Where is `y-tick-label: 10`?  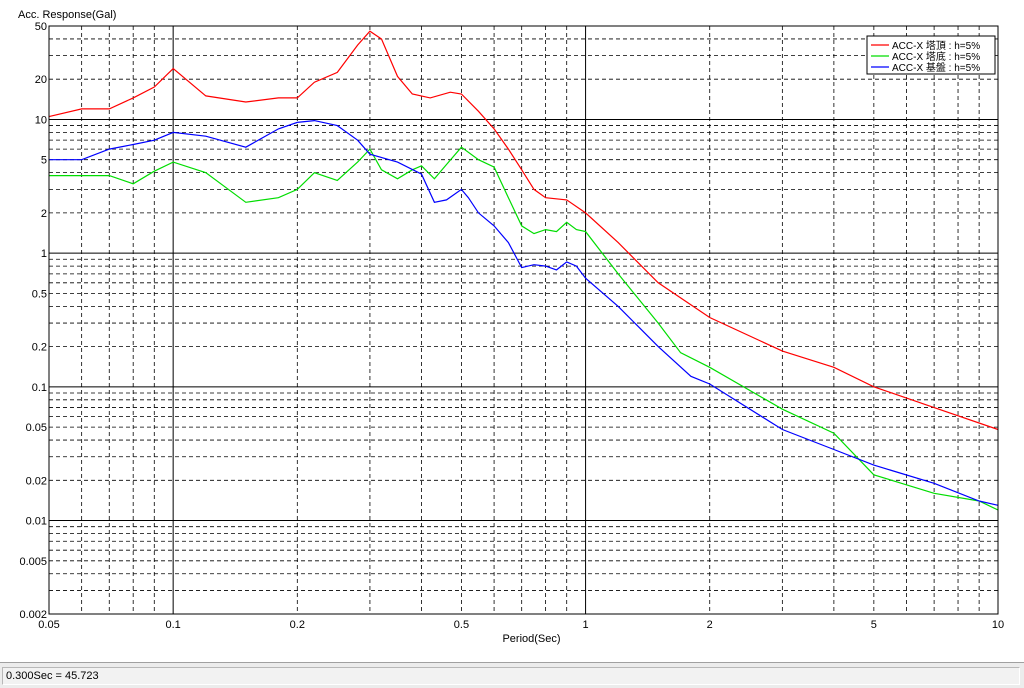
y-tick-label: 10 is located at coordinates (41, 120).